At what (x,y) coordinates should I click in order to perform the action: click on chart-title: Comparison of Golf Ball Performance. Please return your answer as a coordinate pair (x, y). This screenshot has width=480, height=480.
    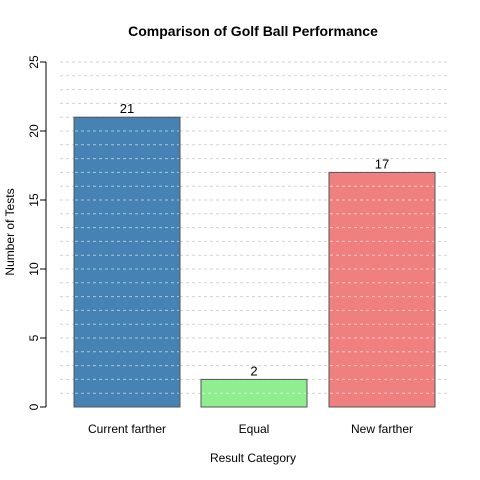
    Looking at the image, I should click on (253, 31).